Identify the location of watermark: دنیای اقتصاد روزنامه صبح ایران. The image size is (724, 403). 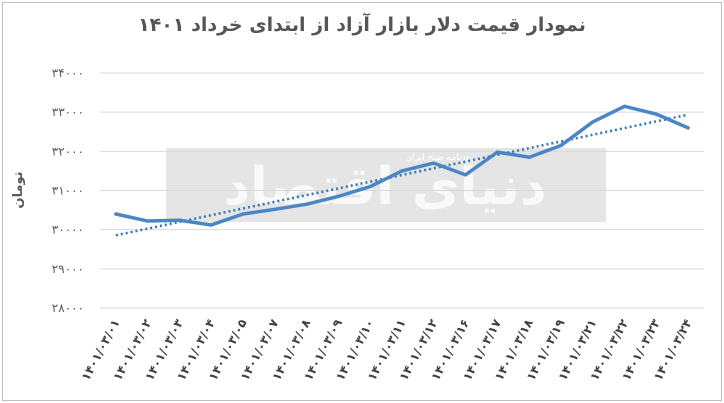
(386, 185).